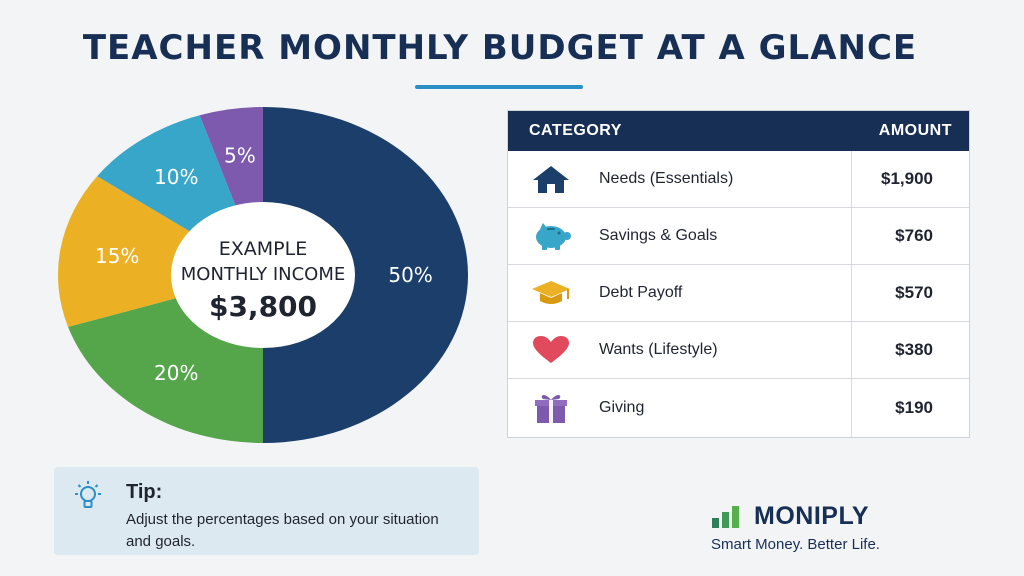 This screenshot has height=576, width=1024. What do you see at coordinates (117, 256) in the screenshot?
I see `slice-label-2: 15%` at bounding box center [117, 256].